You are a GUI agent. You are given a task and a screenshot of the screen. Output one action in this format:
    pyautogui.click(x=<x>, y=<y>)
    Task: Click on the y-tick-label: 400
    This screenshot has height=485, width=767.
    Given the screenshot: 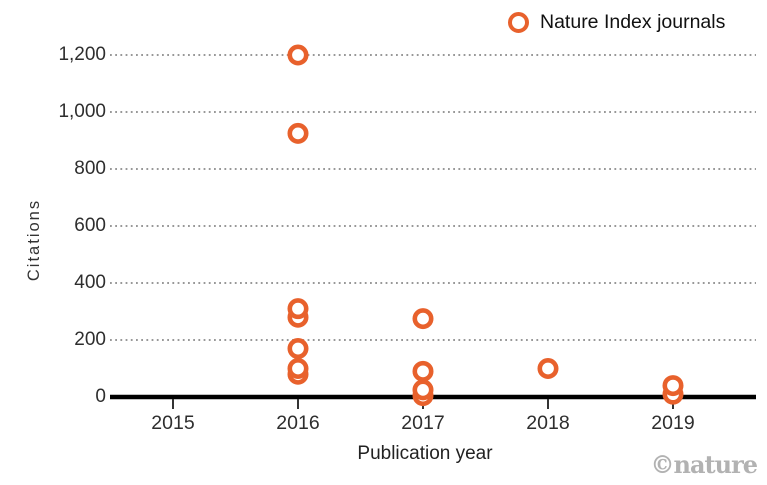 What is the action you would take?
    pyautogui.click(x=90, y=282)
    